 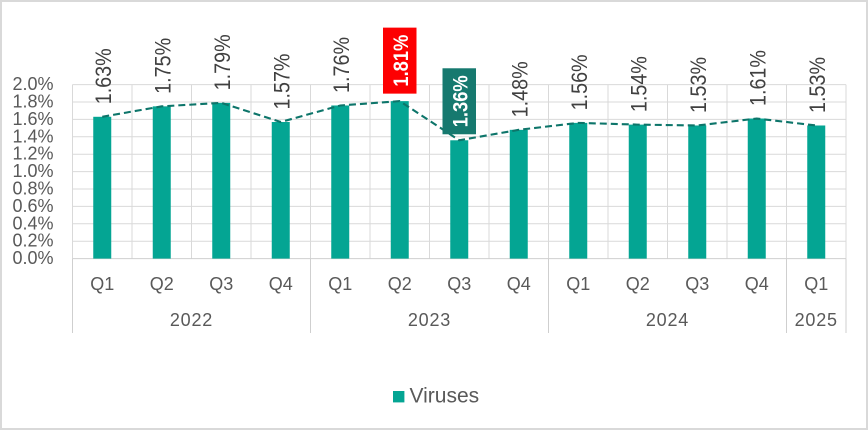 I want to click on svg-text: 0.4%, so click(x=32, y=223).